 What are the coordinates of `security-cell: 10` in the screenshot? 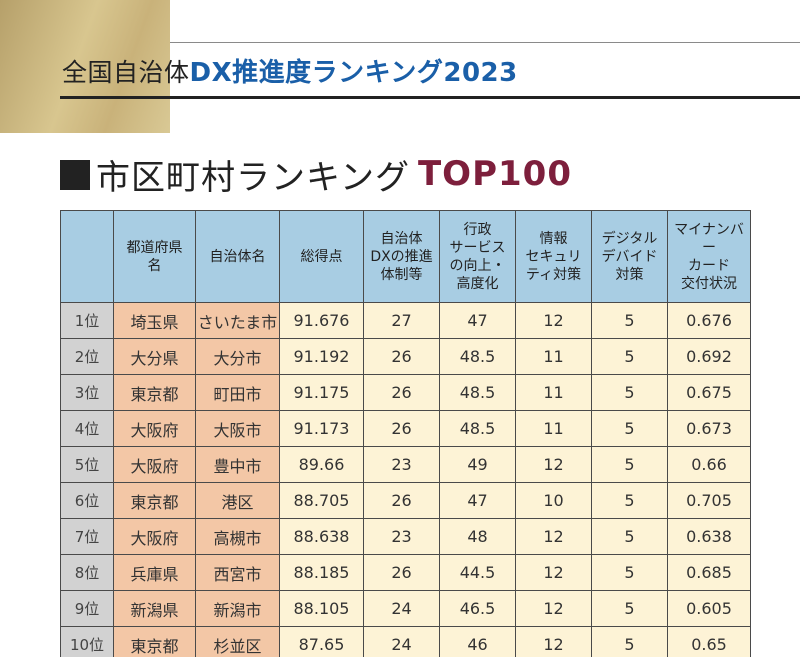 It's located at (553, 500).